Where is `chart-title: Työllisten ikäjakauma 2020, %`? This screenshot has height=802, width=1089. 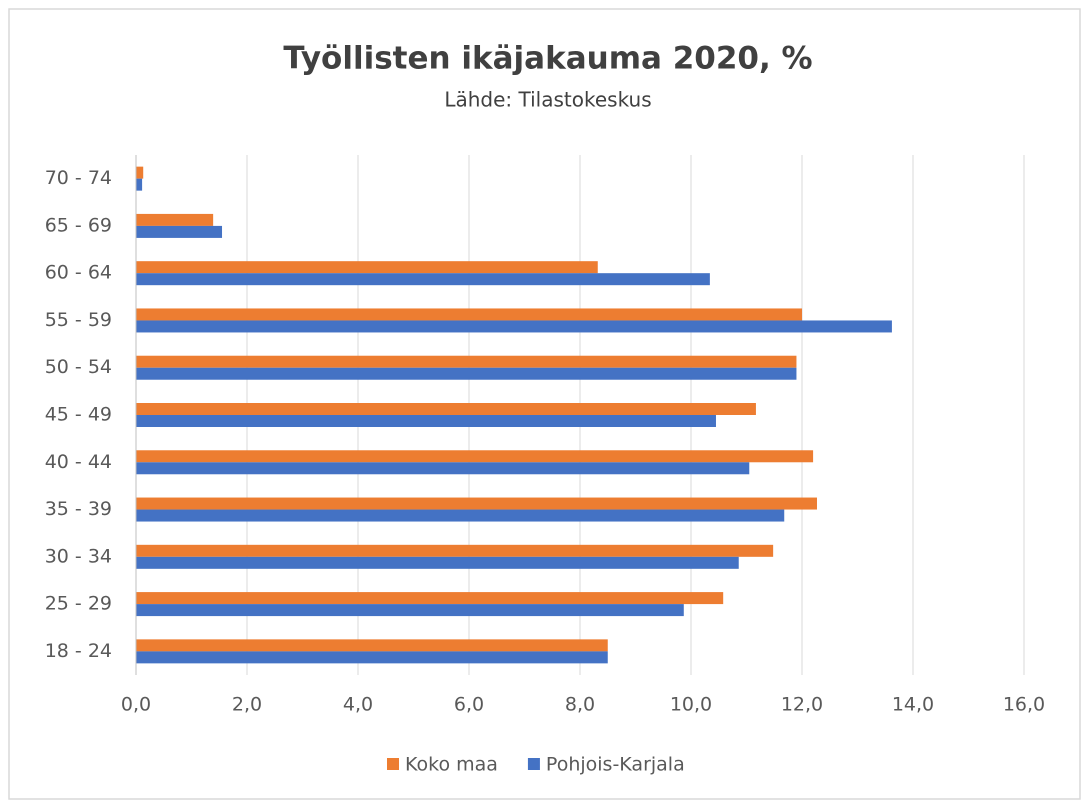 chart-title: Työllisten ikäjakauma 2020, % is located at coordinates (547, 59).